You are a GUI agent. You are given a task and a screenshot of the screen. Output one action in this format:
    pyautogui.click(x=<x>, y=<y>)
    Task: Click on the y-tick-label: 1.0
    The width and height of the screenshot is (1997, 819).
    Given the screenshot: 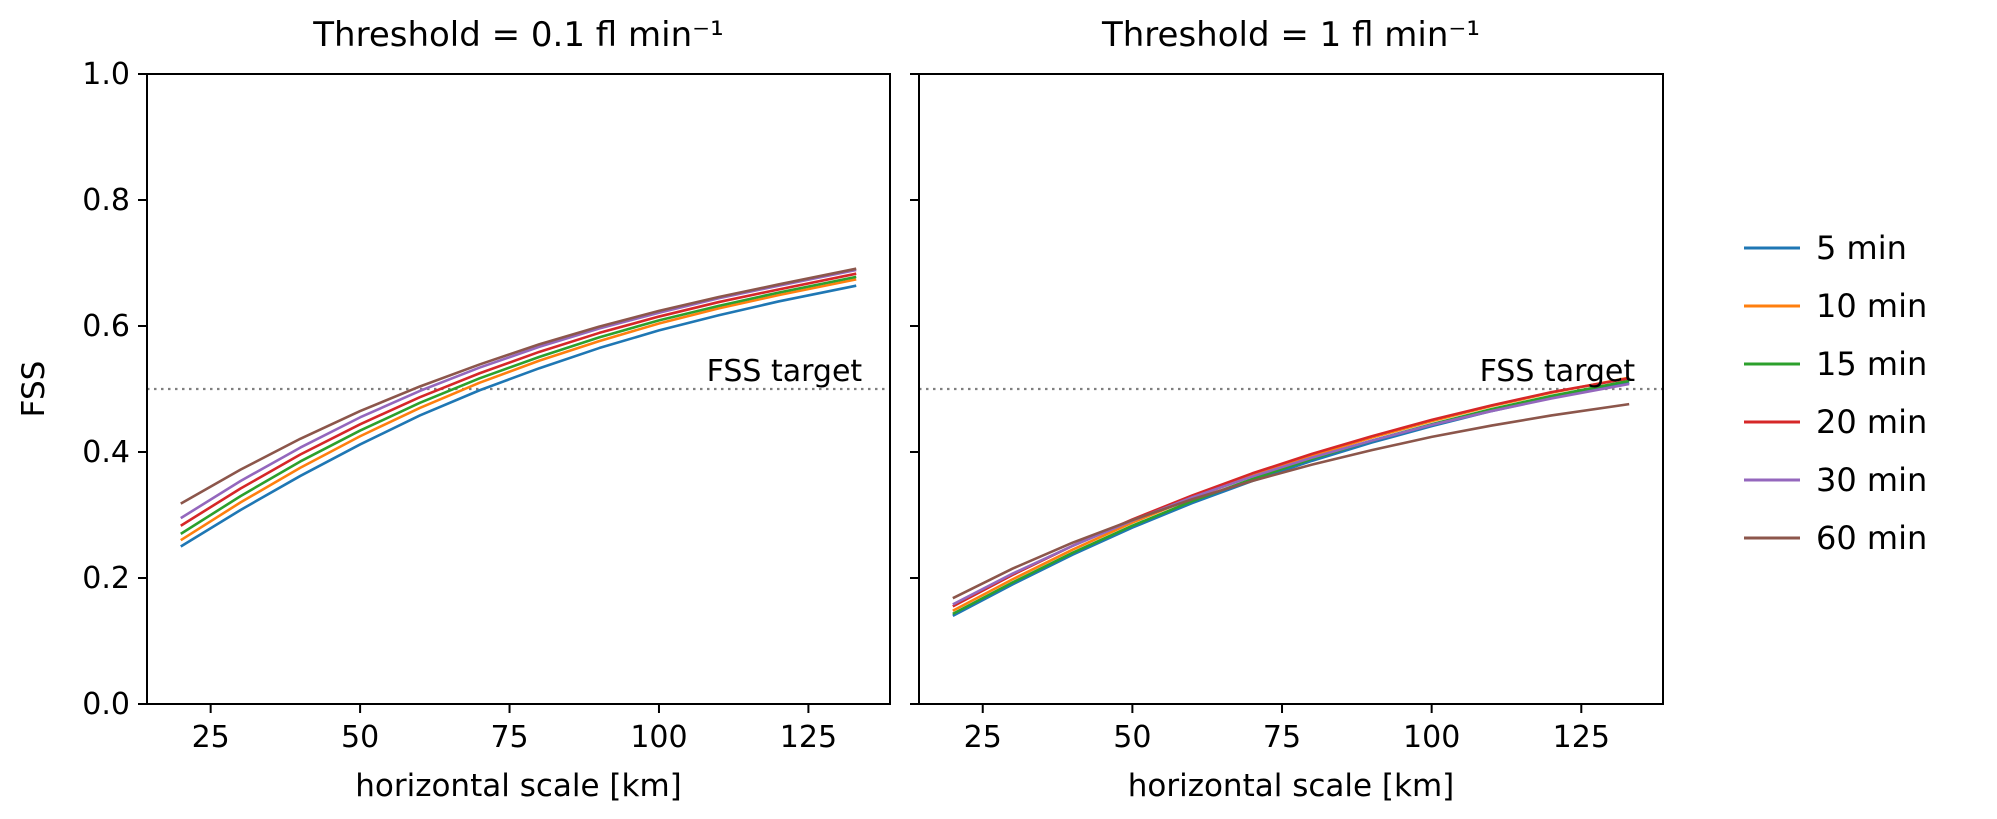 What is the action you would take?
    pyautogui.click(x=106, y=74)
    